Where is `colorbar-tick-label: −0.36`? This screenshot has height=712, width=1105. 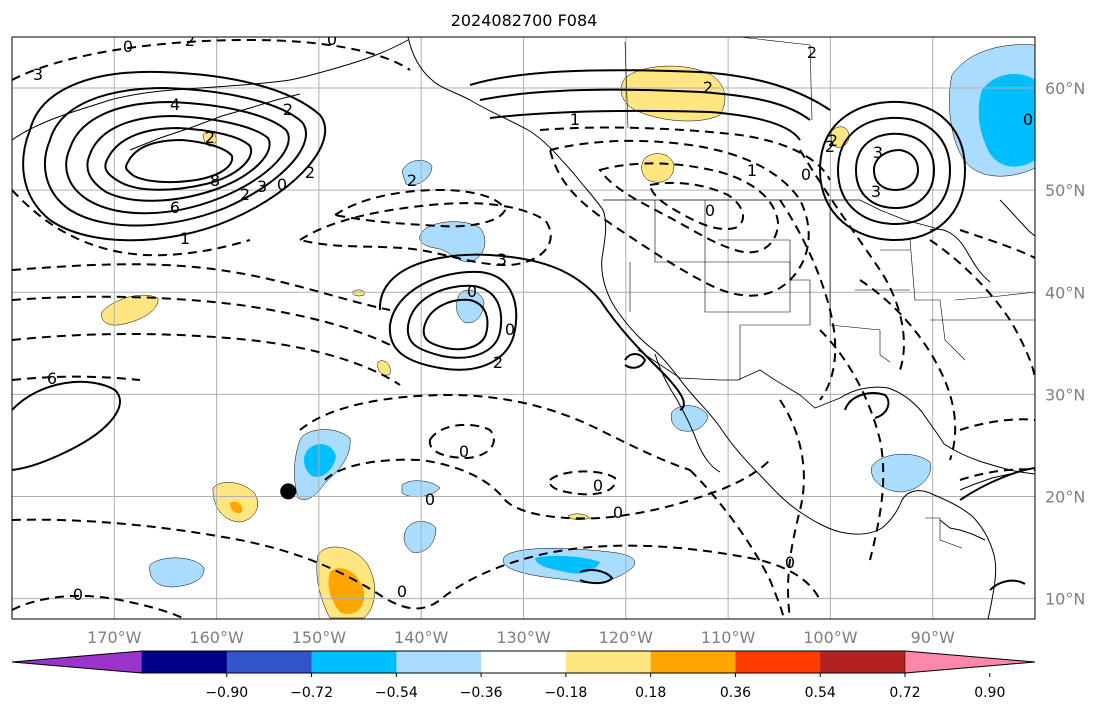 colorbar-tick-label: −0.36 is located at coordinates (481, 693).